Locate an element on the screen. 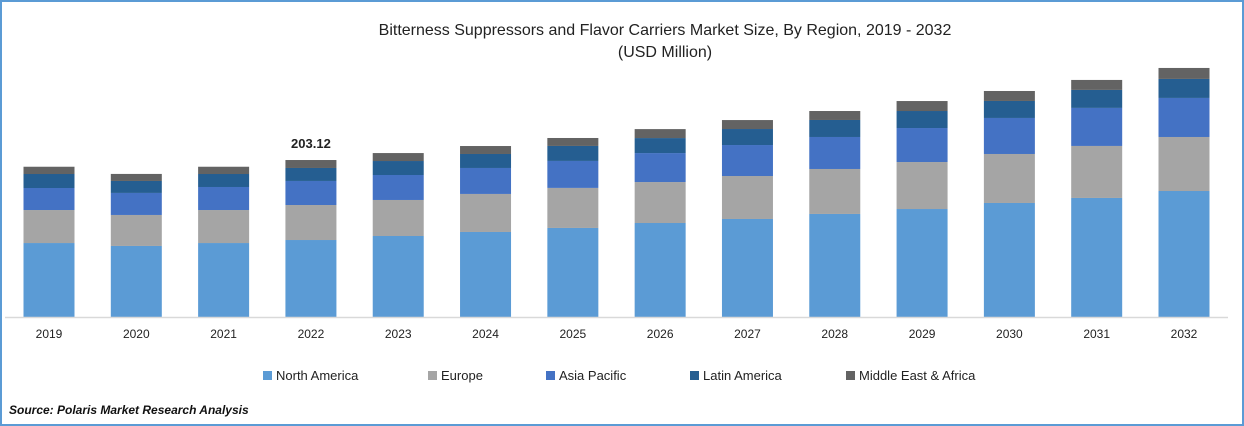 Image resolution: width=1244 pixels, height=426 pixels. bar-segment-asia-pacific-2022 is located at coordinates (311, 193).